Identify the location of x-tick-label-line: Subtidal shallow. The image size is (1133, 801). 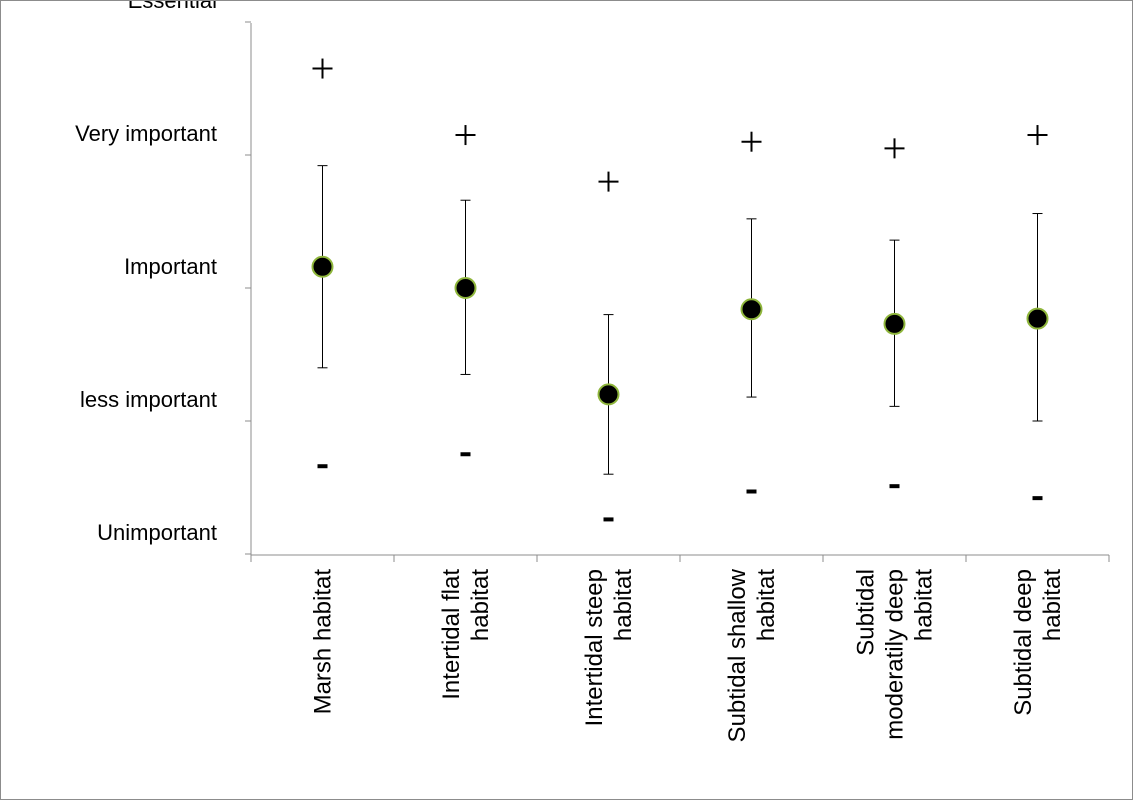
(737, 655).